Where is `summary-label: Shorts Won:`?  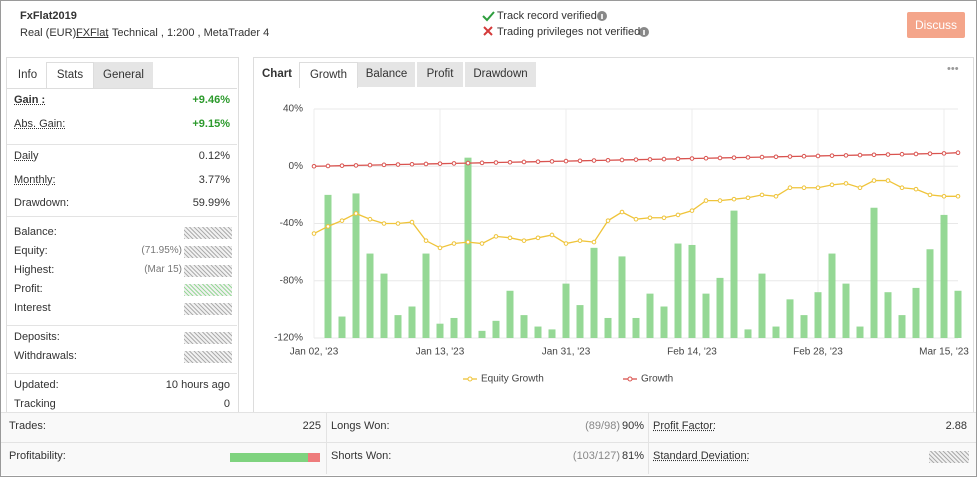
summary-label: Shorts Won: is located at coordinates (361, 456).